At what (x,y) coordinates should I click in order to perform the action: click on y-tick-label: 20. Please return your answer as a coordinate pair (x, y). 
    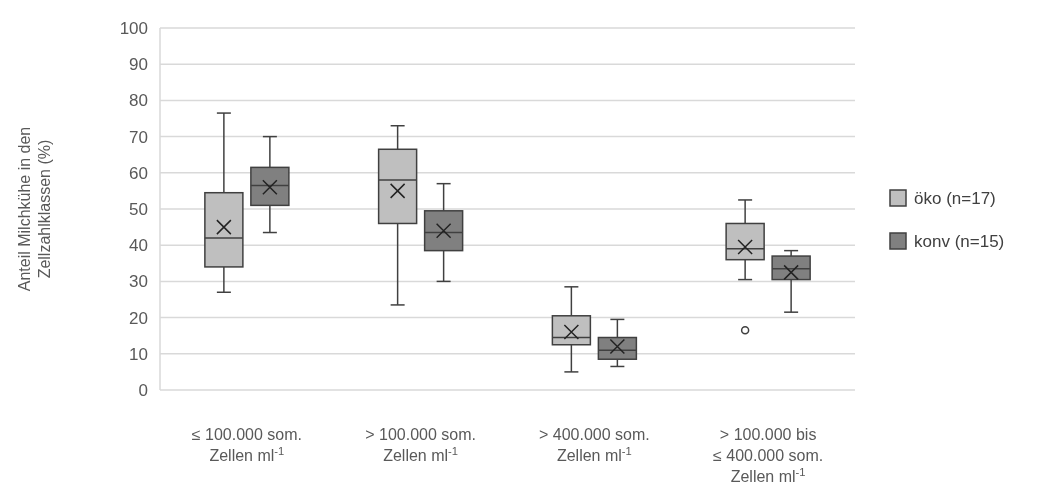
    Looking at the image, I should click on (138, 318).